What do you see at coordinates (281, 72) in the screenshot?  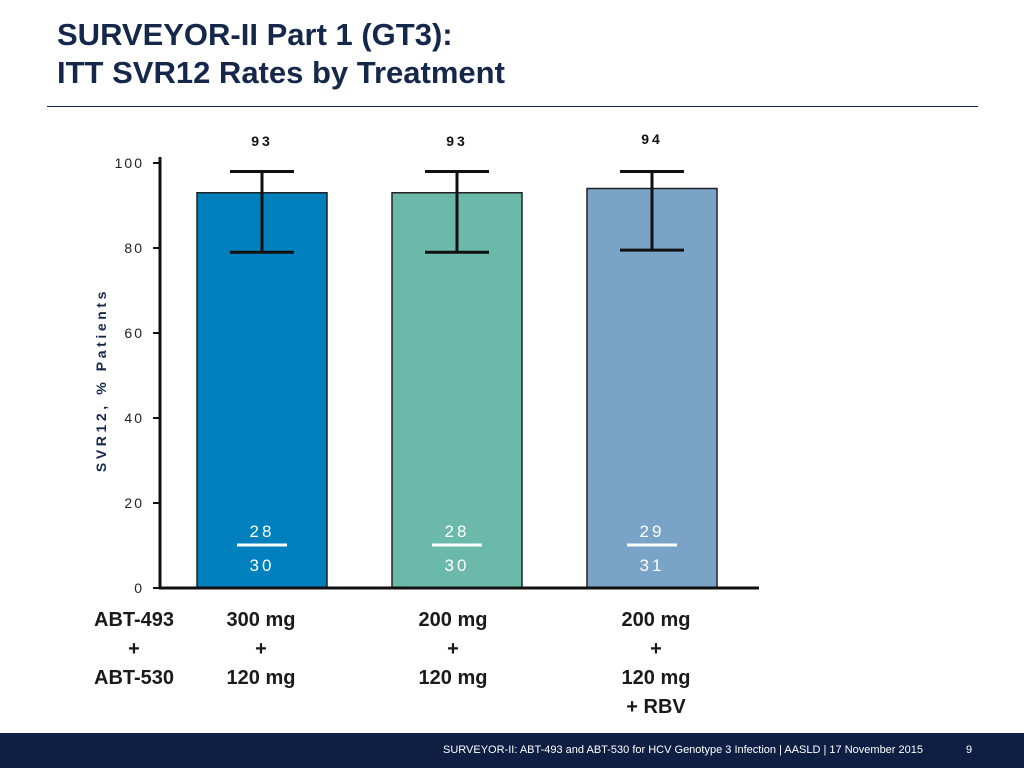 I see `title-line-2: ITT SVR12 Rates by Treatment` at bounding box center [281, 72].